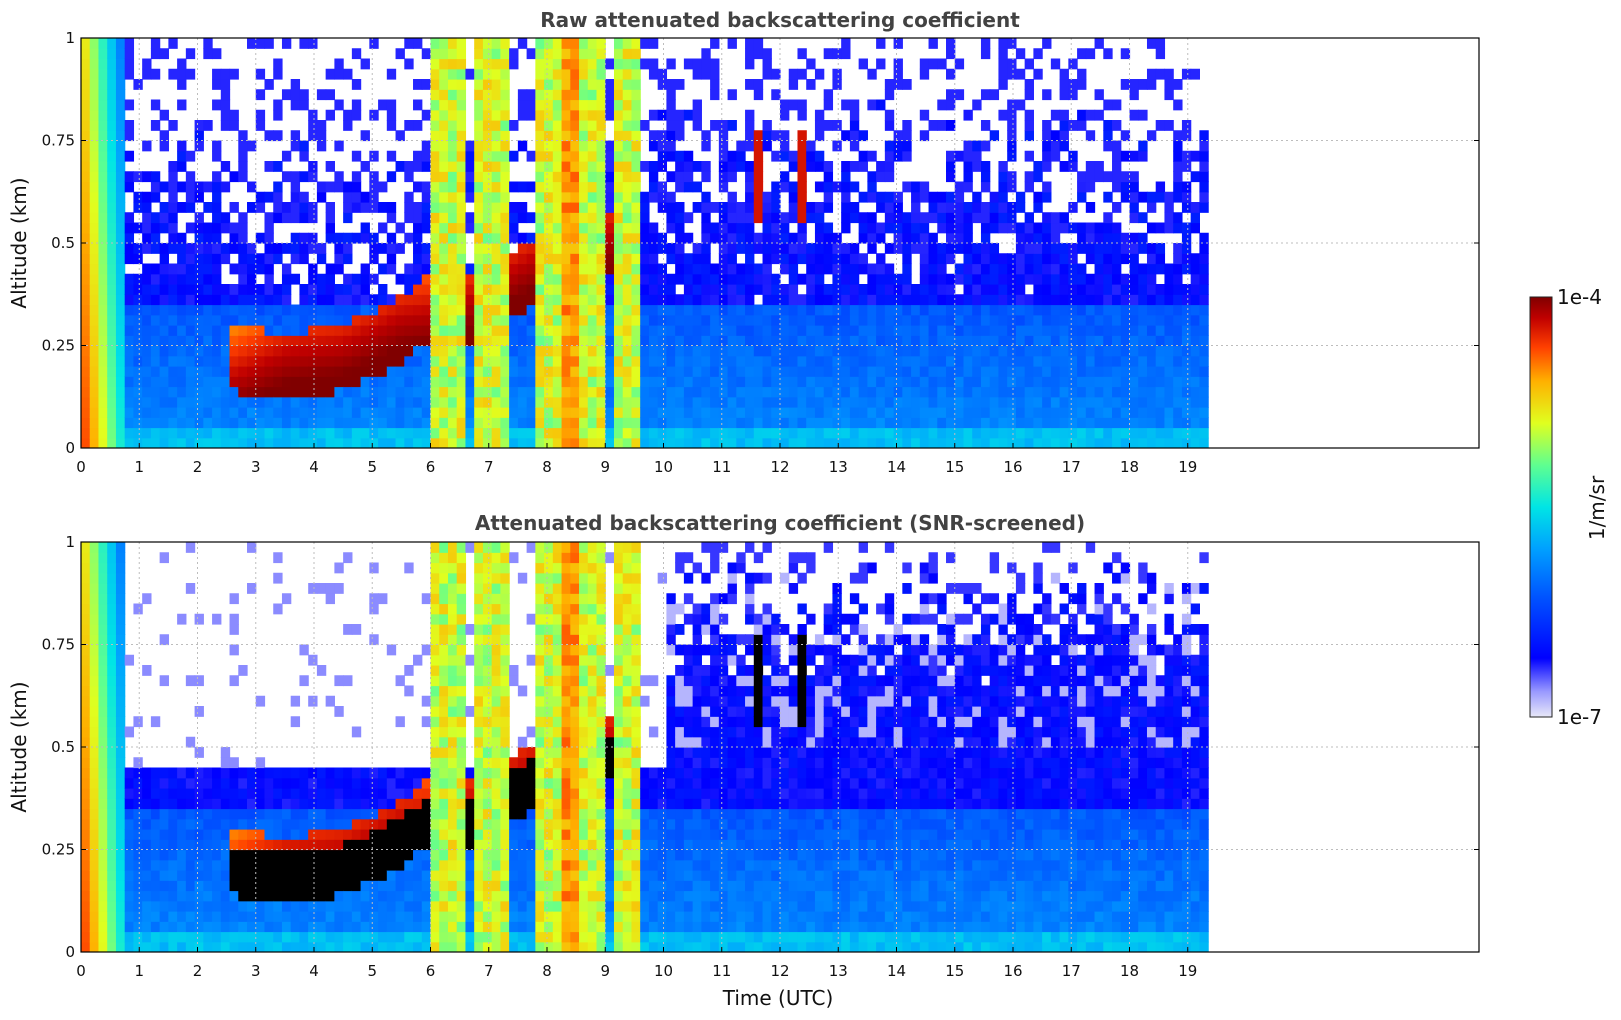 This screenshot has height=1020, width=1621. What do you see at coordinates (58, 141) in the screenshot?
I see `y-tick-label: 0.75` at bounding box center [58, 141].